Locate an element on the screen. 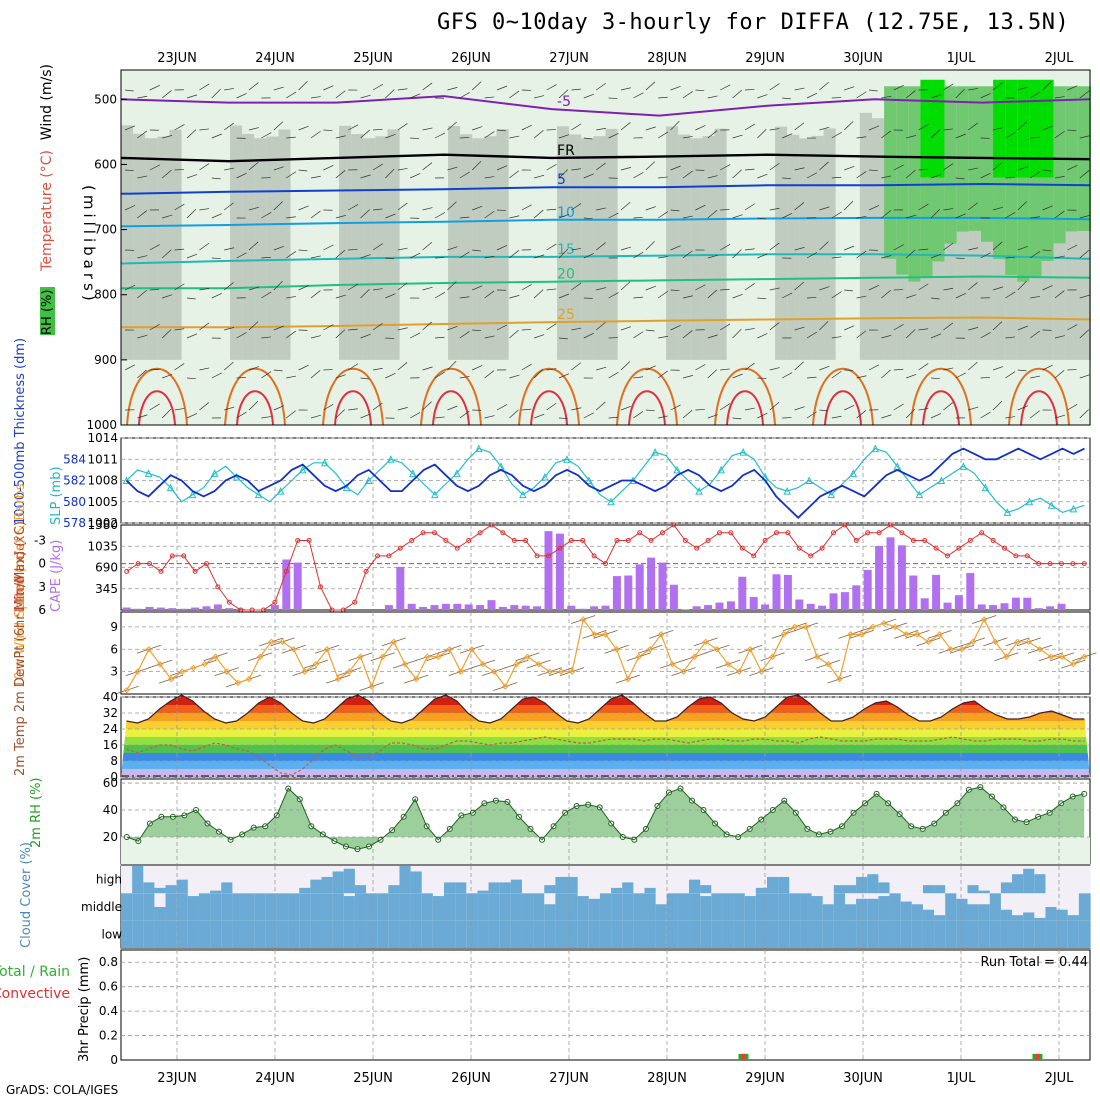  rh-point is located at coordinates (1084, 793).